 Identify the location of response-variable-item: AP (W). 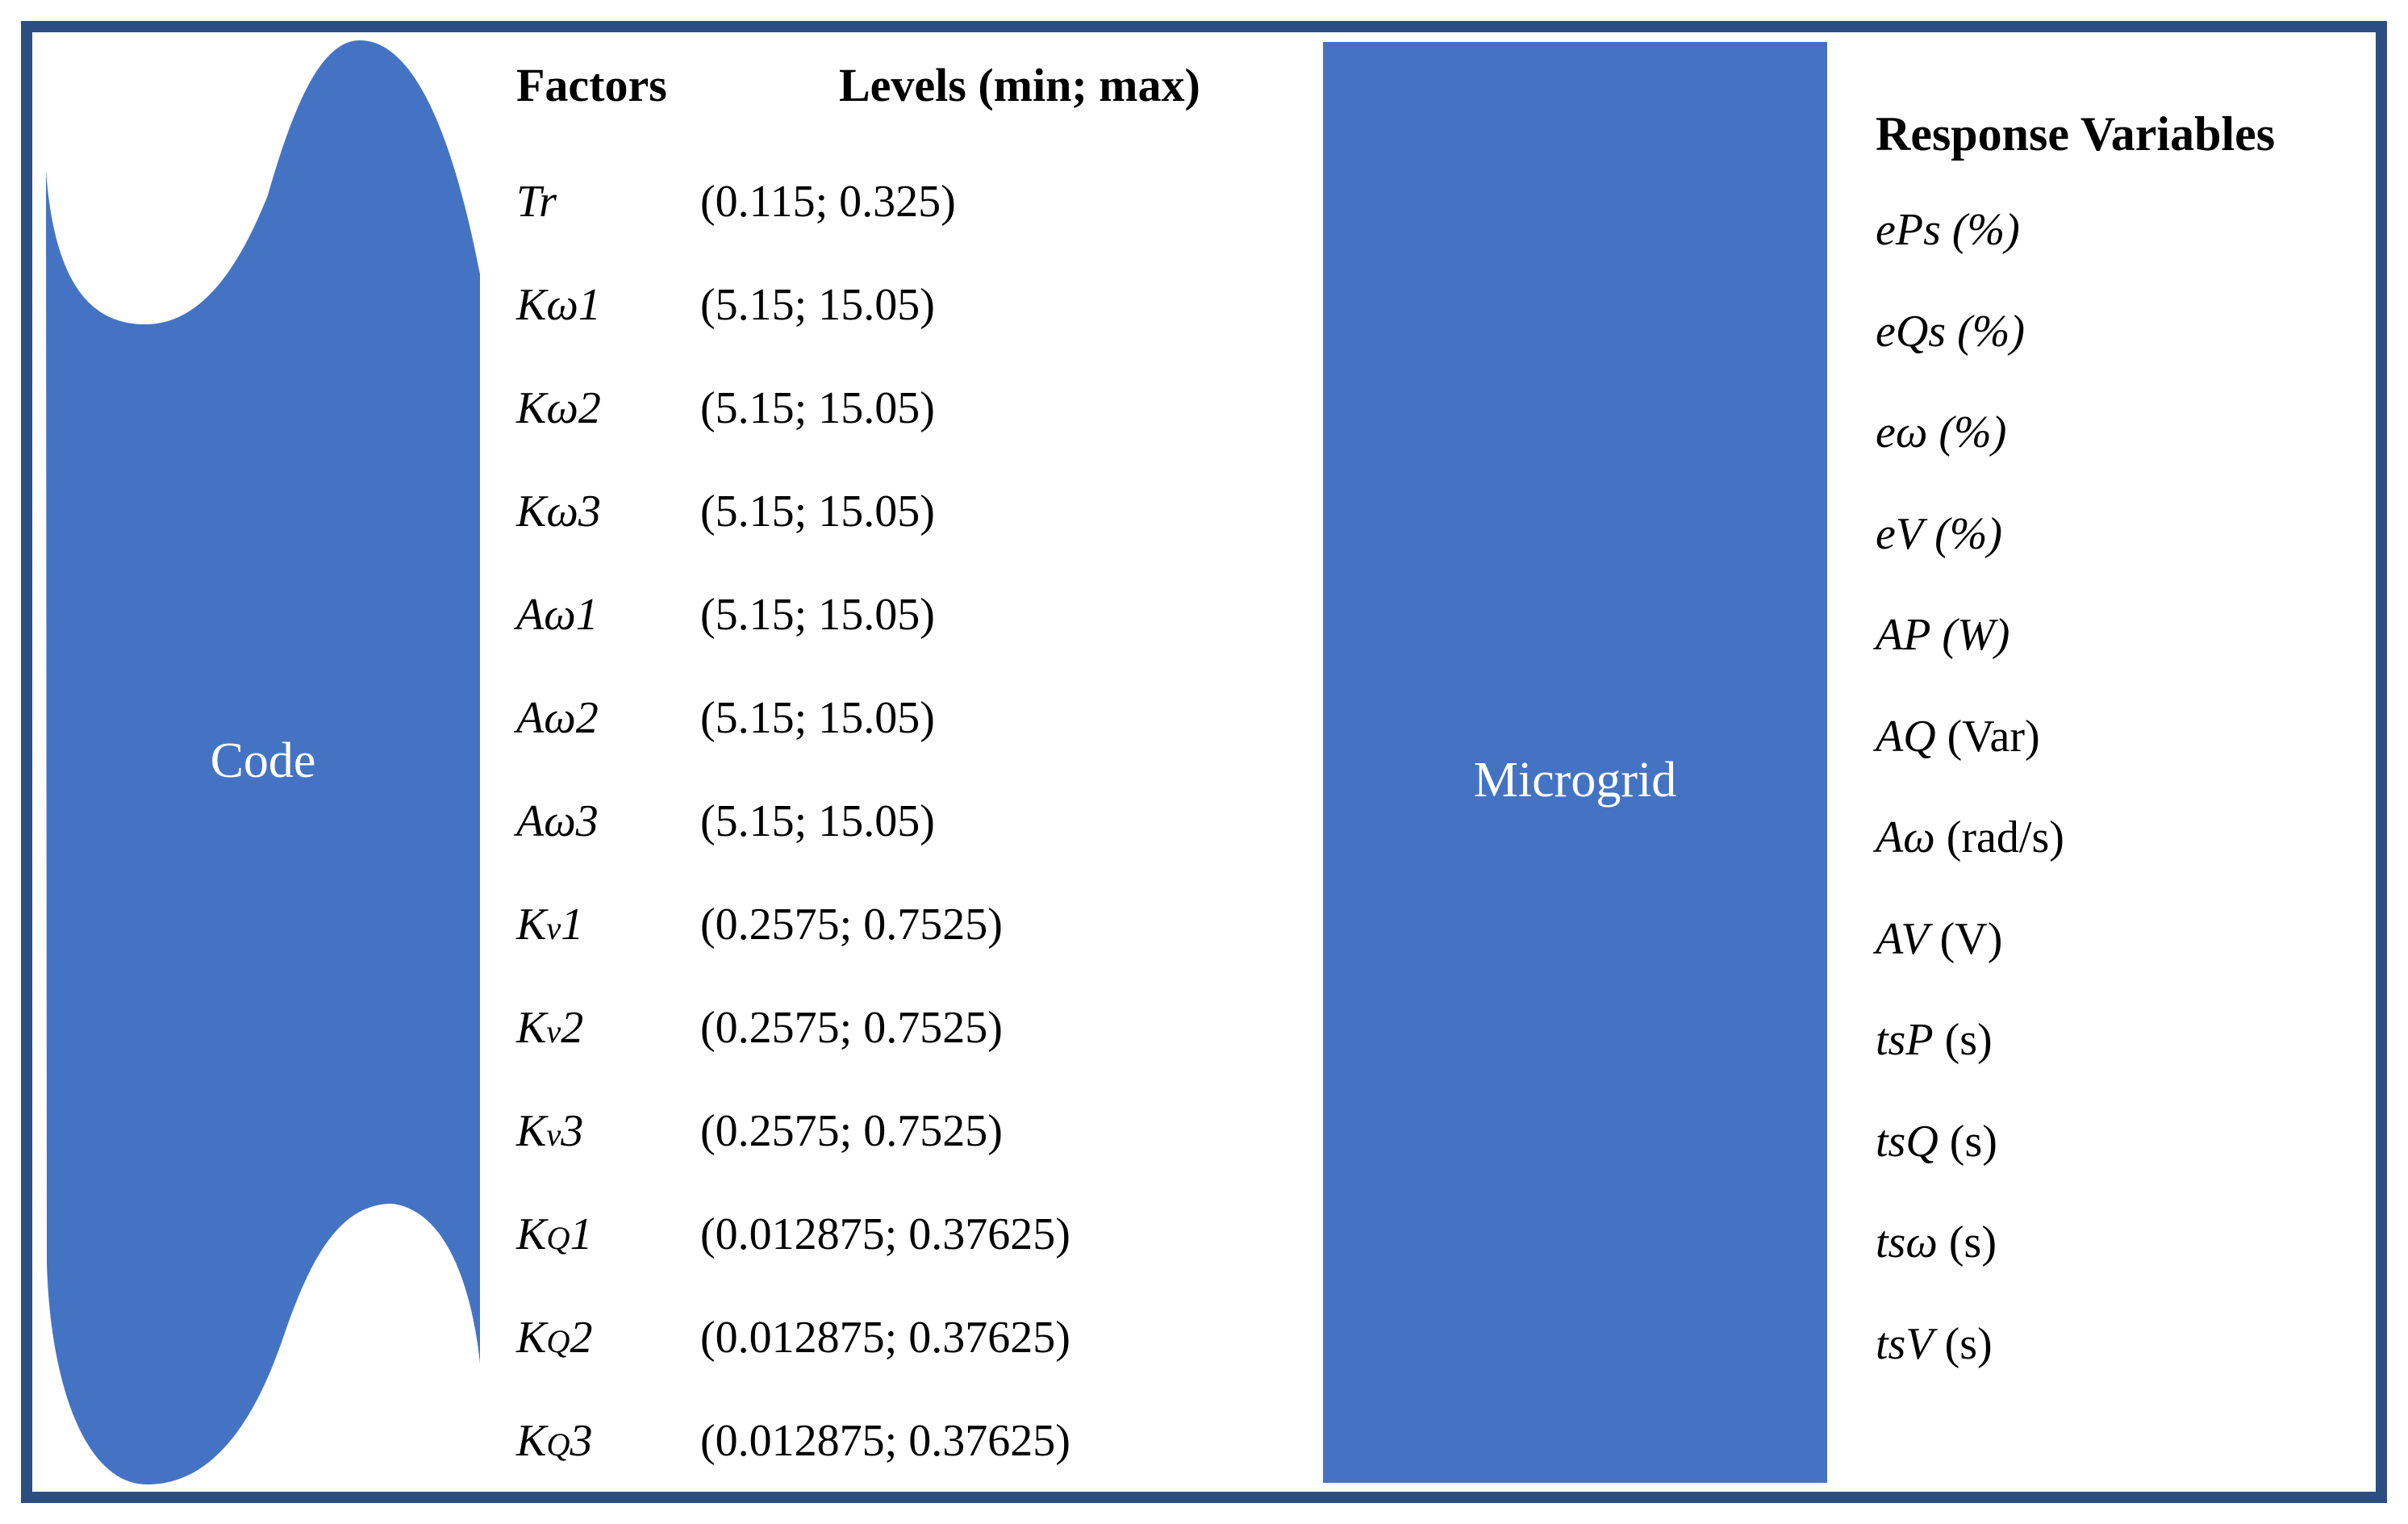
(1942, 635).